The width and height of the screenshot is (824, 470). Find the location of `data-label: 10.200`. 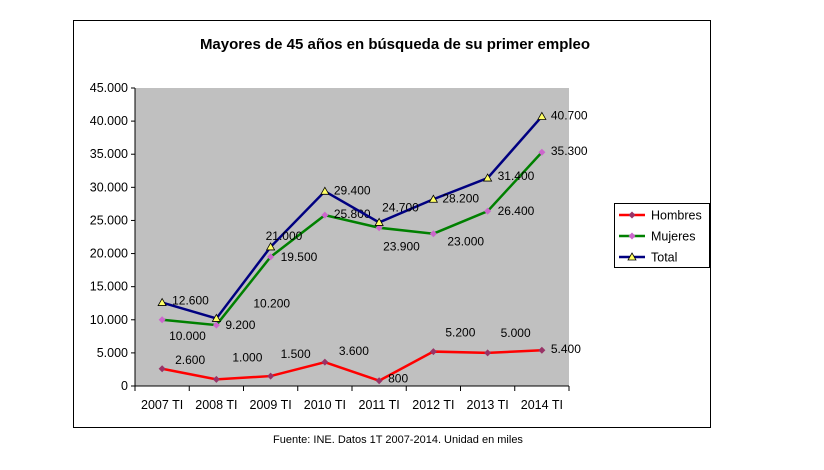

data-label: 10.200 is located at coordinates (271, 303).